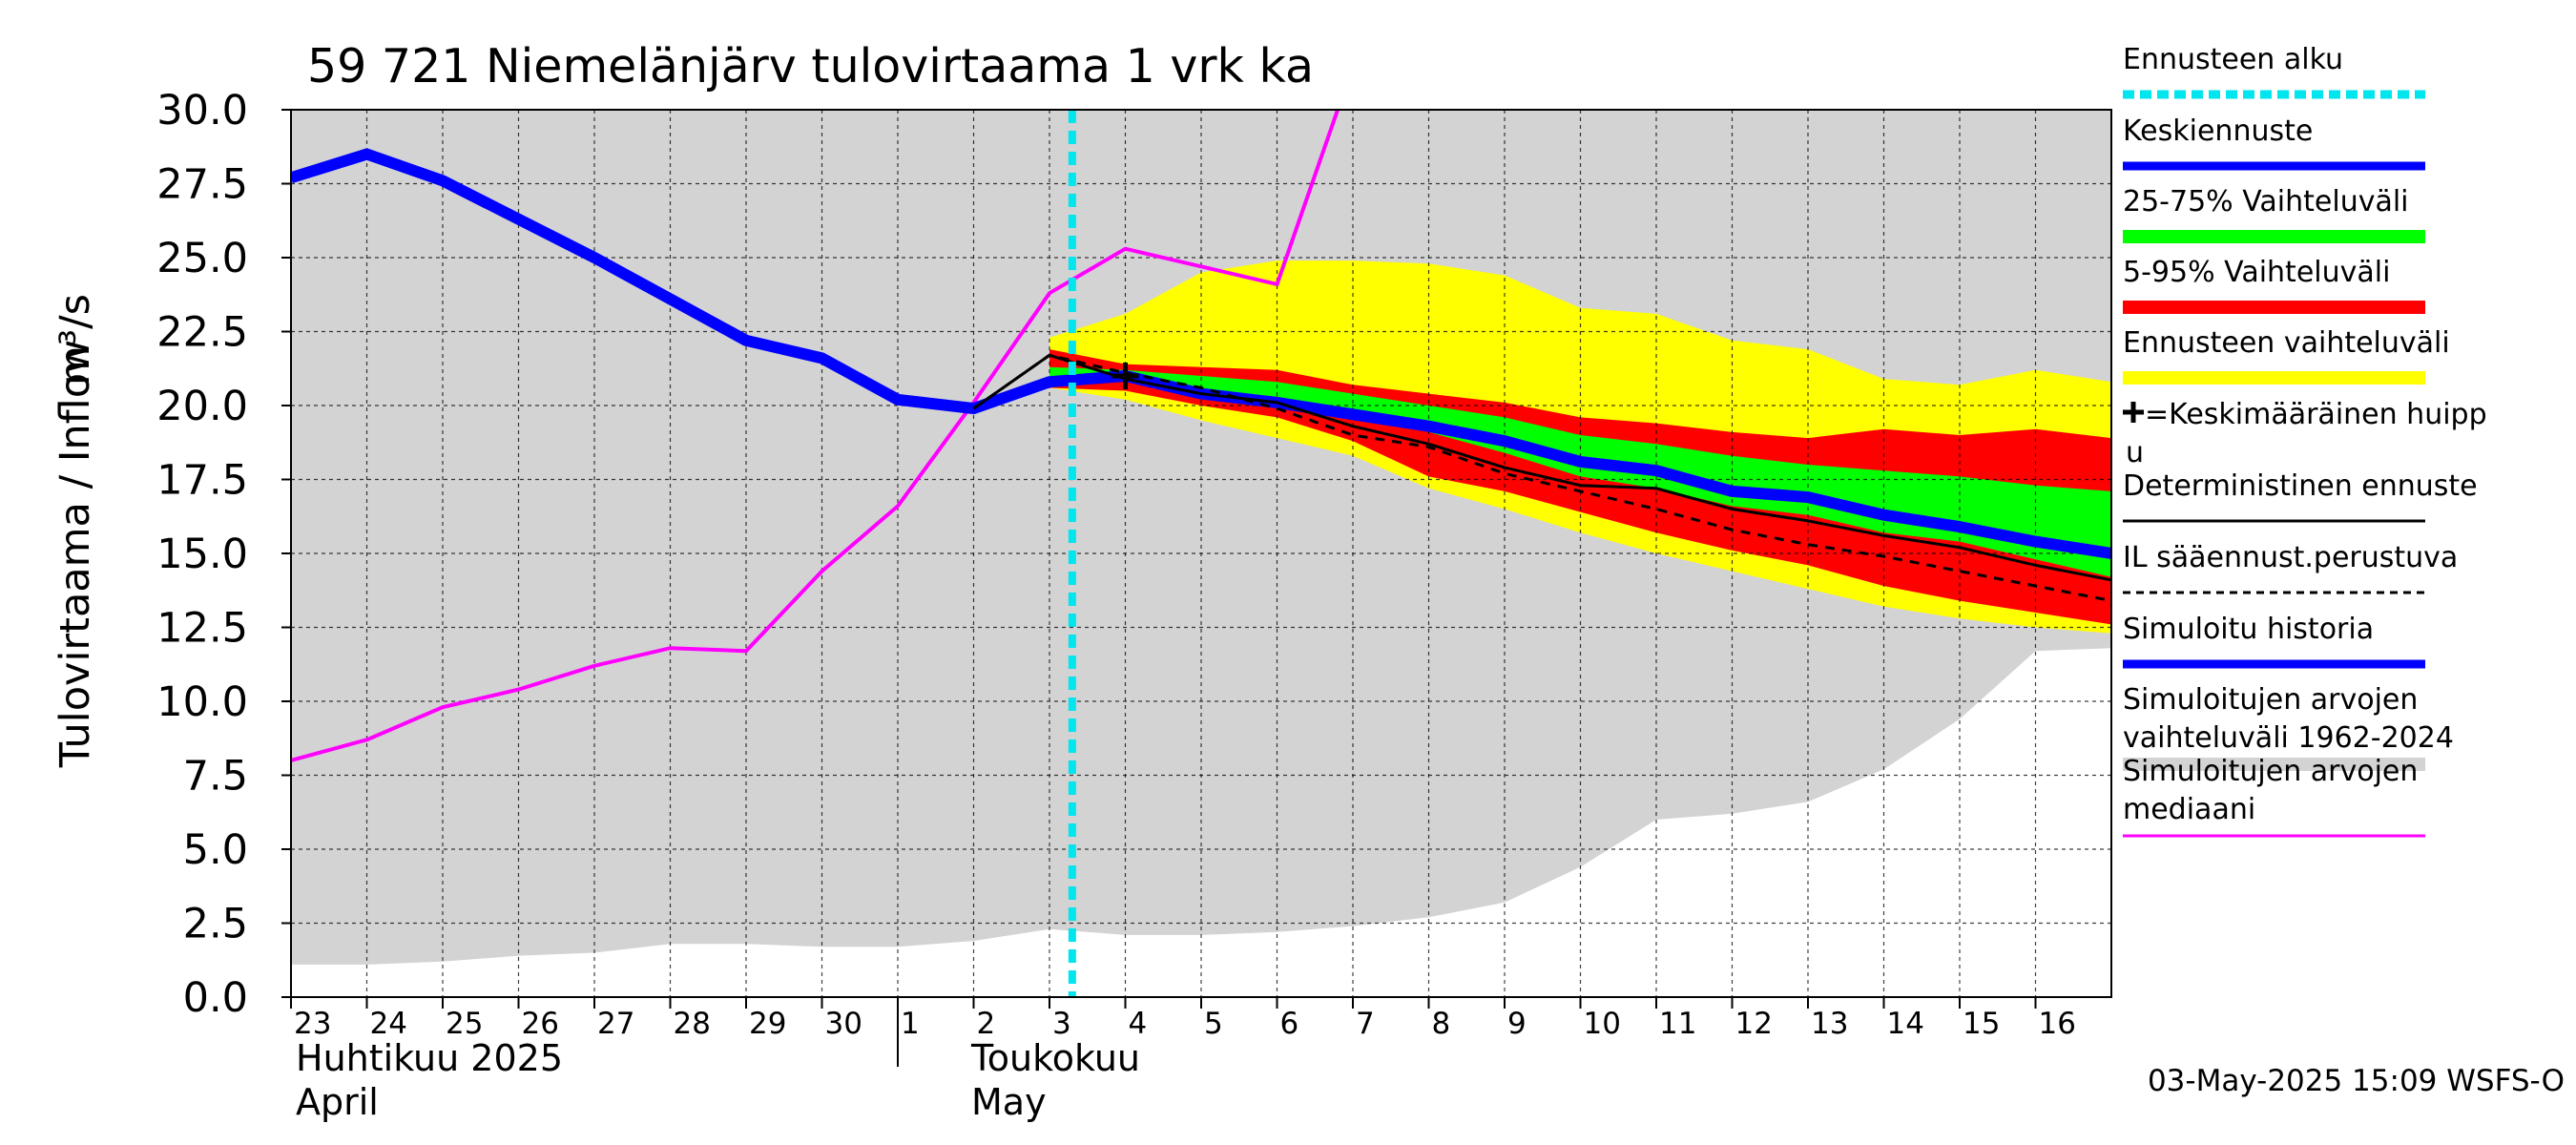 This screenshot has width=2576, height=1145. I want to click on x-tick-label: 25, so click(464, 1024).